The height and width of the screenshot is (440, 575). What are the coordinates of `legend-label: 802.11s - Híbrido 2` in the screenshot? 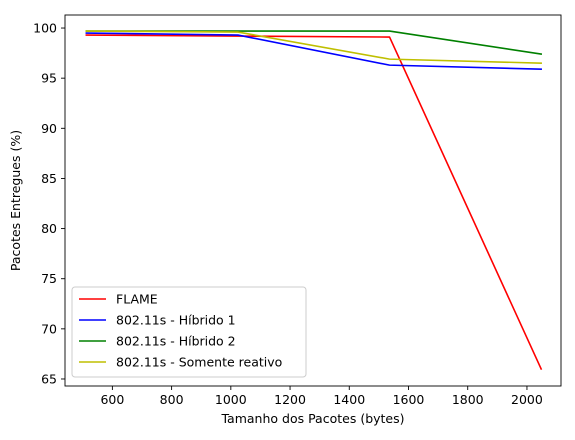 It's located at (176, 341).